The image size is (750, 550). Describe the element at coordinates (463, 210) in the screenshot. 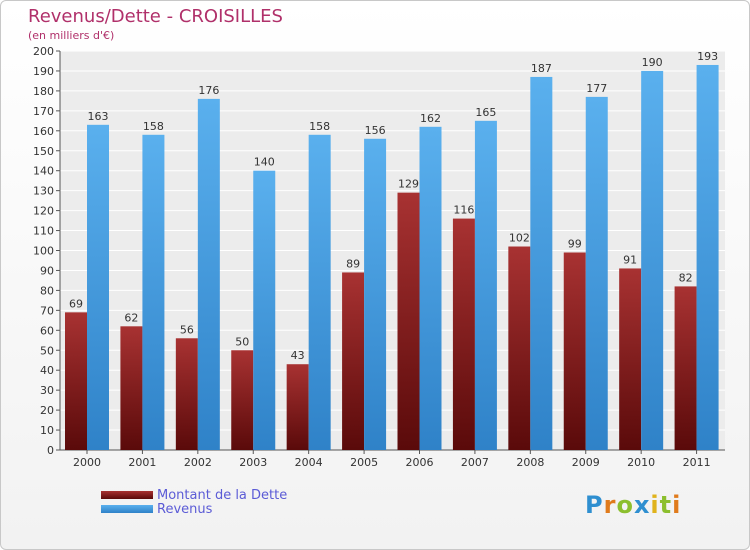

I see `value-label-dette: 116` at that location.